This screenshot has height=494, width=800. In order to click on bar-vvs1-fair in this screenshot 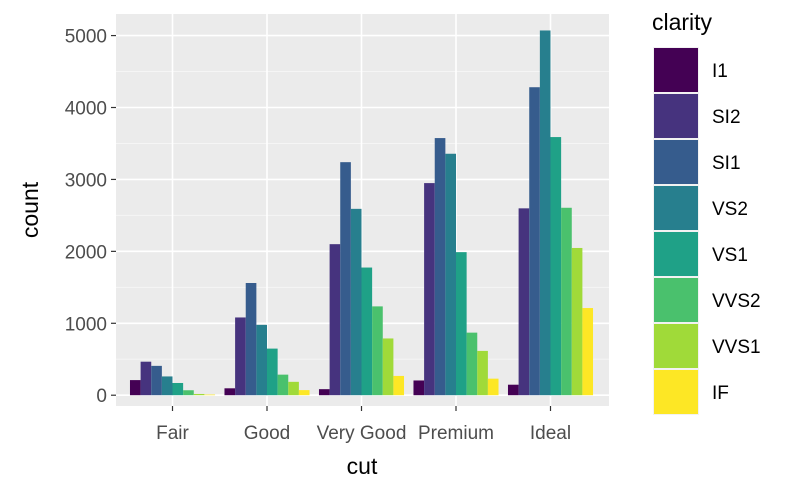, I will do `click(199, 394)`.